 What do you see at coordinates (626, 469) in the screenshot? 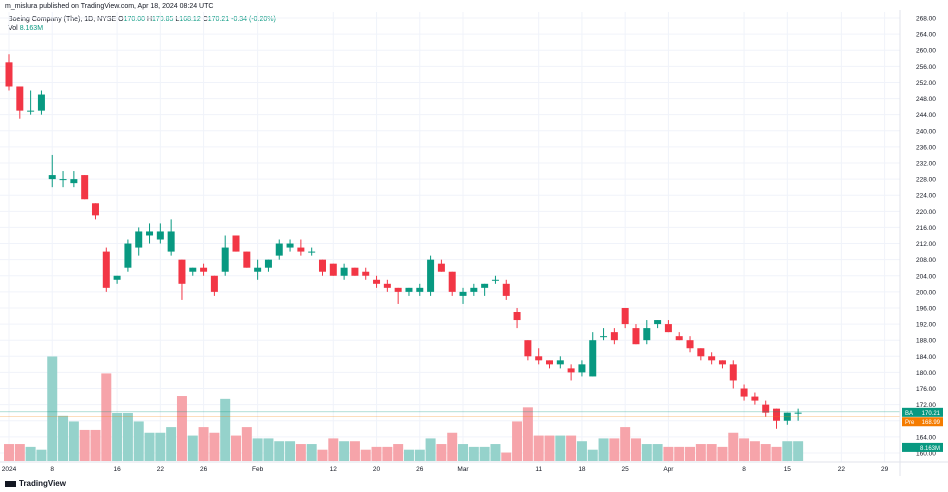
I see `x-tick-label: 25` at bounding box center [626, 469].